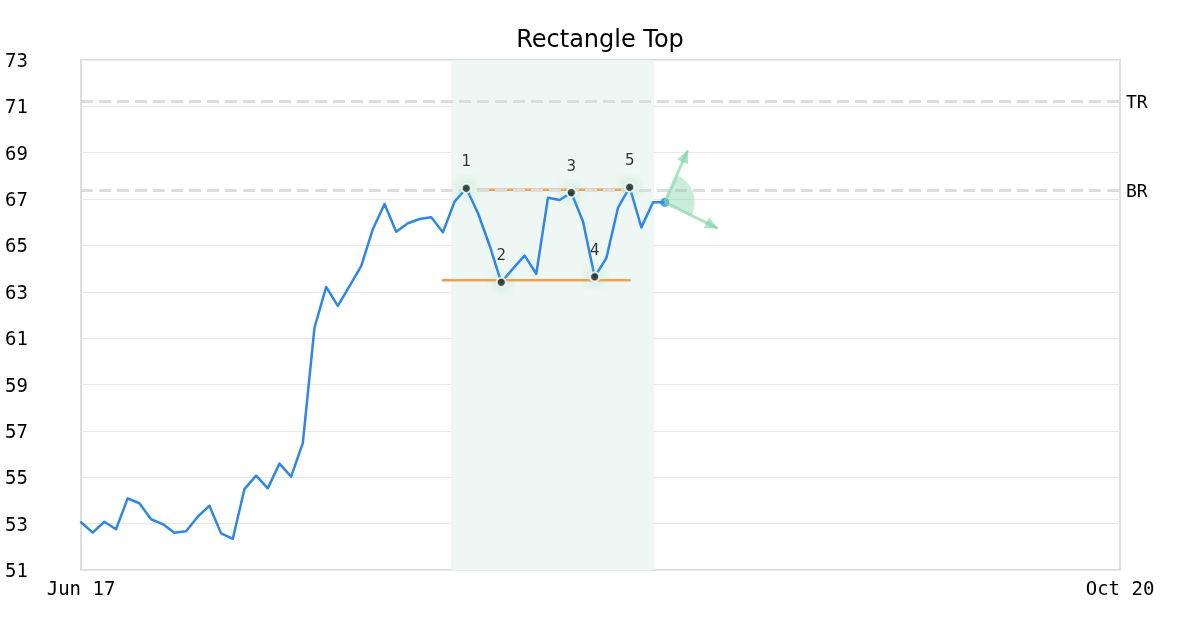 This screenshot has height=630, width=1200. I want to click on y-tick-label: 65, so click(16, 245).